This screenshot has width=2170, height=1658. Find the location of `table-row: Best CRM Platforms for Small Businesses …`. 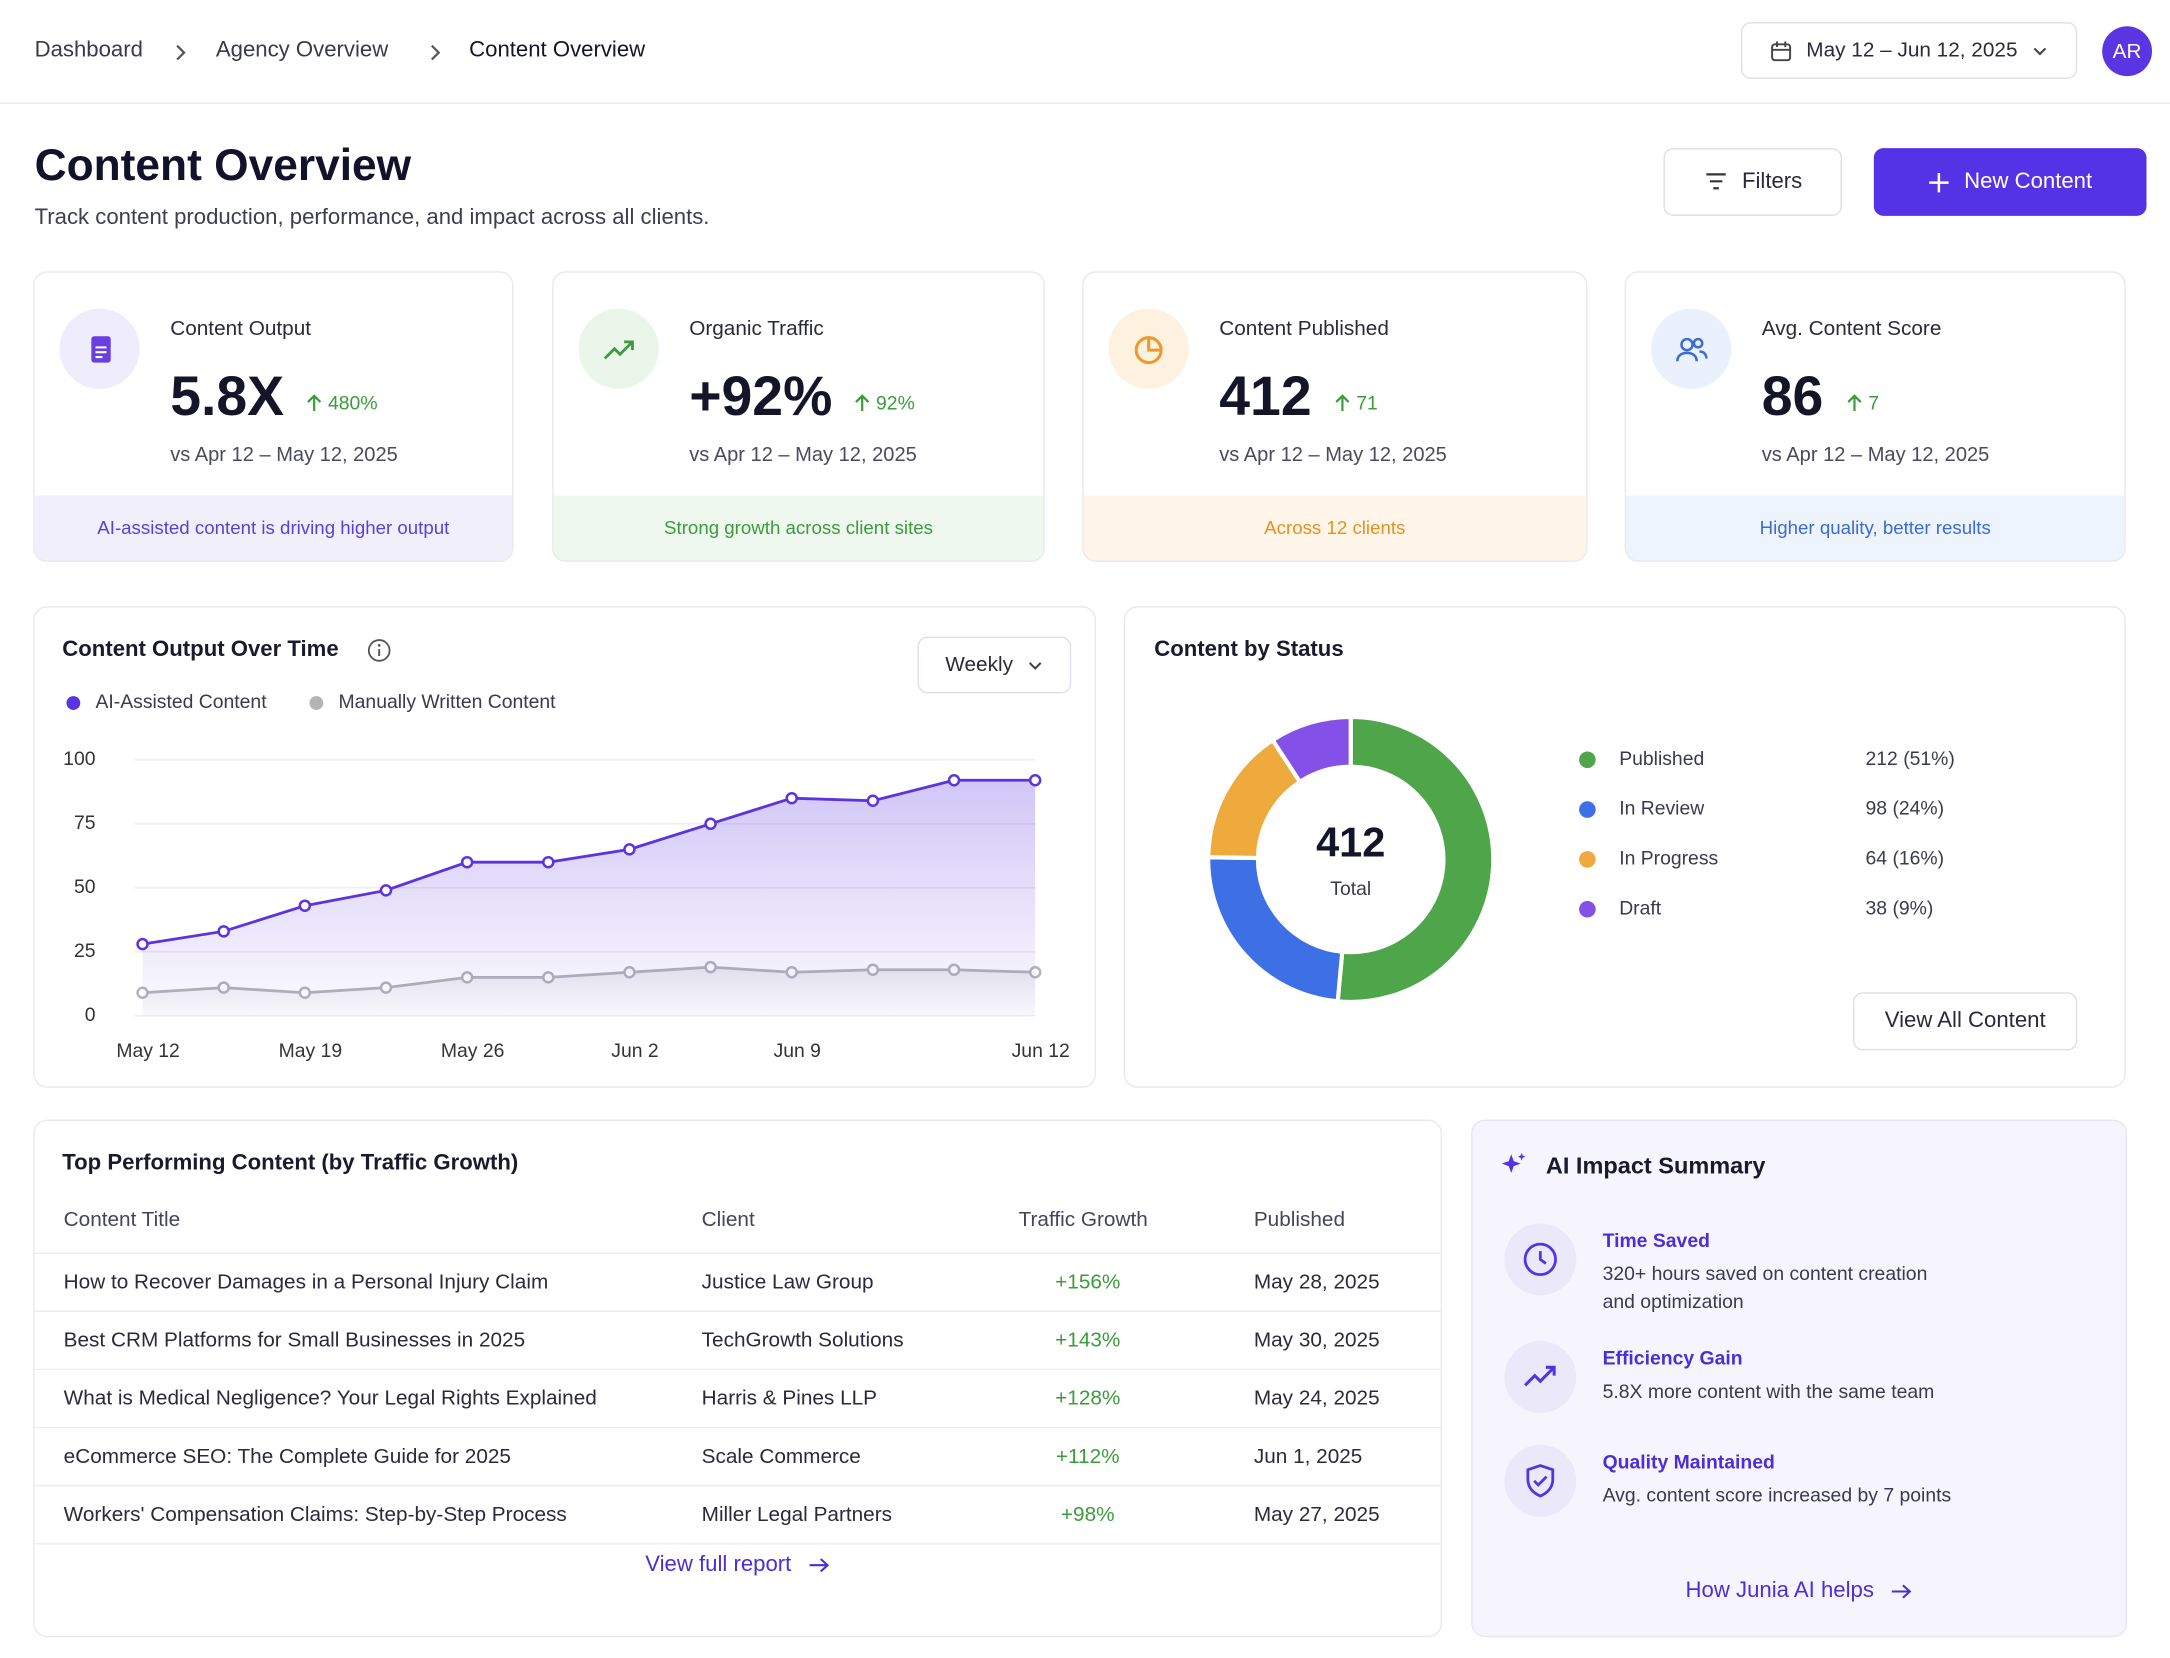

table-row: Best CRM Platforms for Small Businesses … is located at coordinates (737, 1340).